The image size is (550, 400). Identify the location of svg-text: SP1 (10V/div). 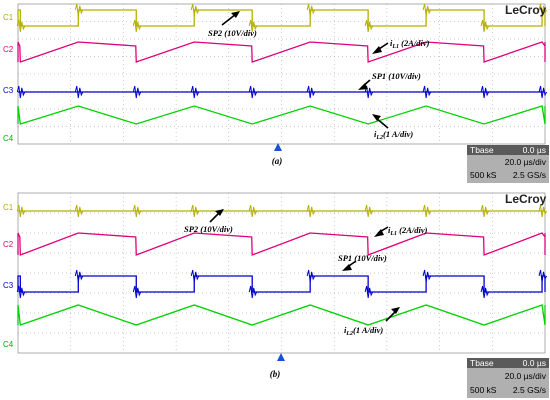
(396, 76).